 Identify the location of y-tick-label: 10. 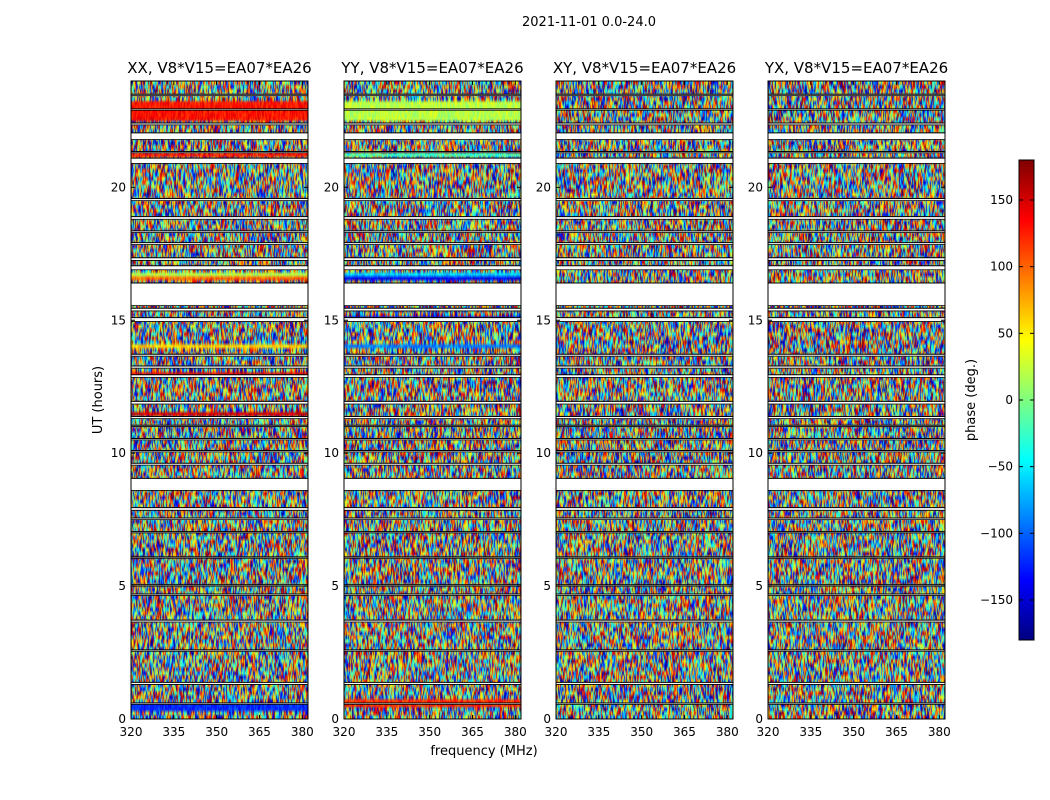
(543, 453).